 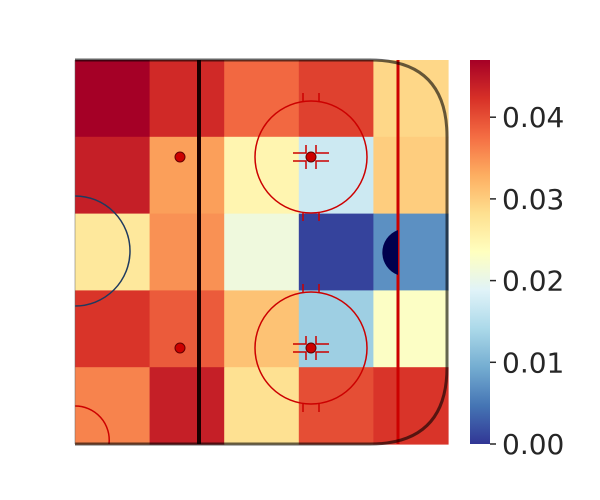 What do you see at coordinates (533, 444) in the screenshot?
I see `colorbar-tick-label: 0.00` at bounding box center [533, 444].